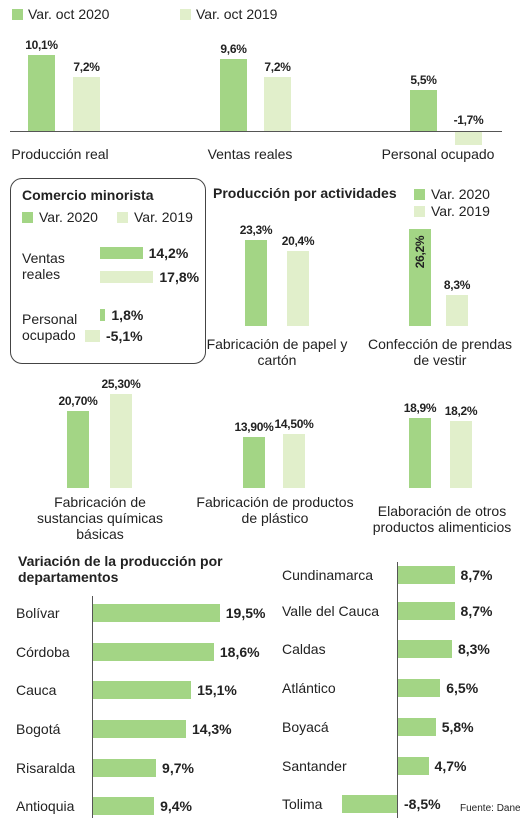 The height and width of the screenshot is (818, 520). What do you see at coordinates (331, 611) in the screenshot?
I see `category-label: Valle del Cauca` at bounding box center [331, 611].